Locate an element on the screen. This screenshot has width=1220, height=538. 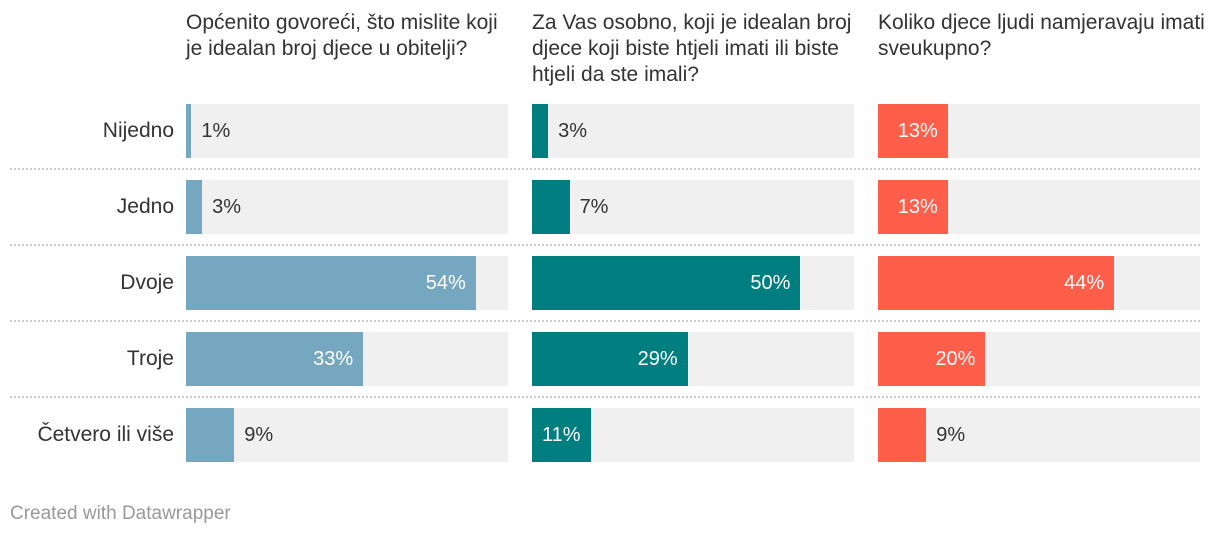
category-label: Troje is located at coordinates (150, 358).